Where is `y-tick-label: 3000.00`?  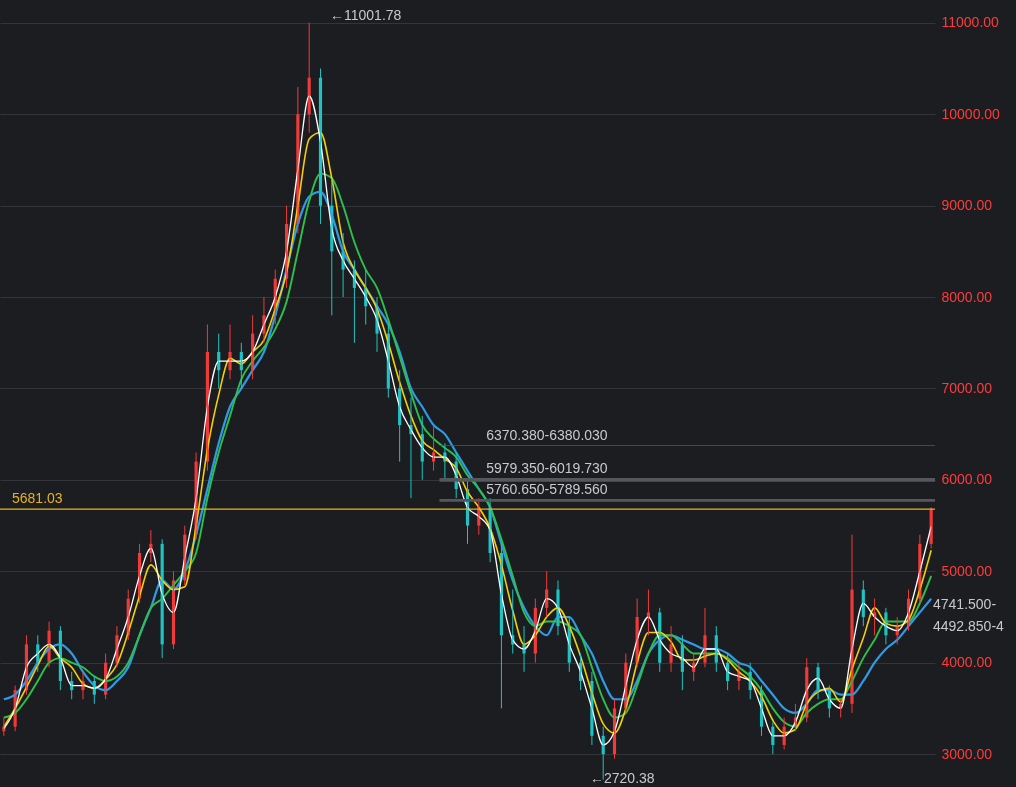 y-tick-label: 3000.00 is located at coordinates (967, 753).